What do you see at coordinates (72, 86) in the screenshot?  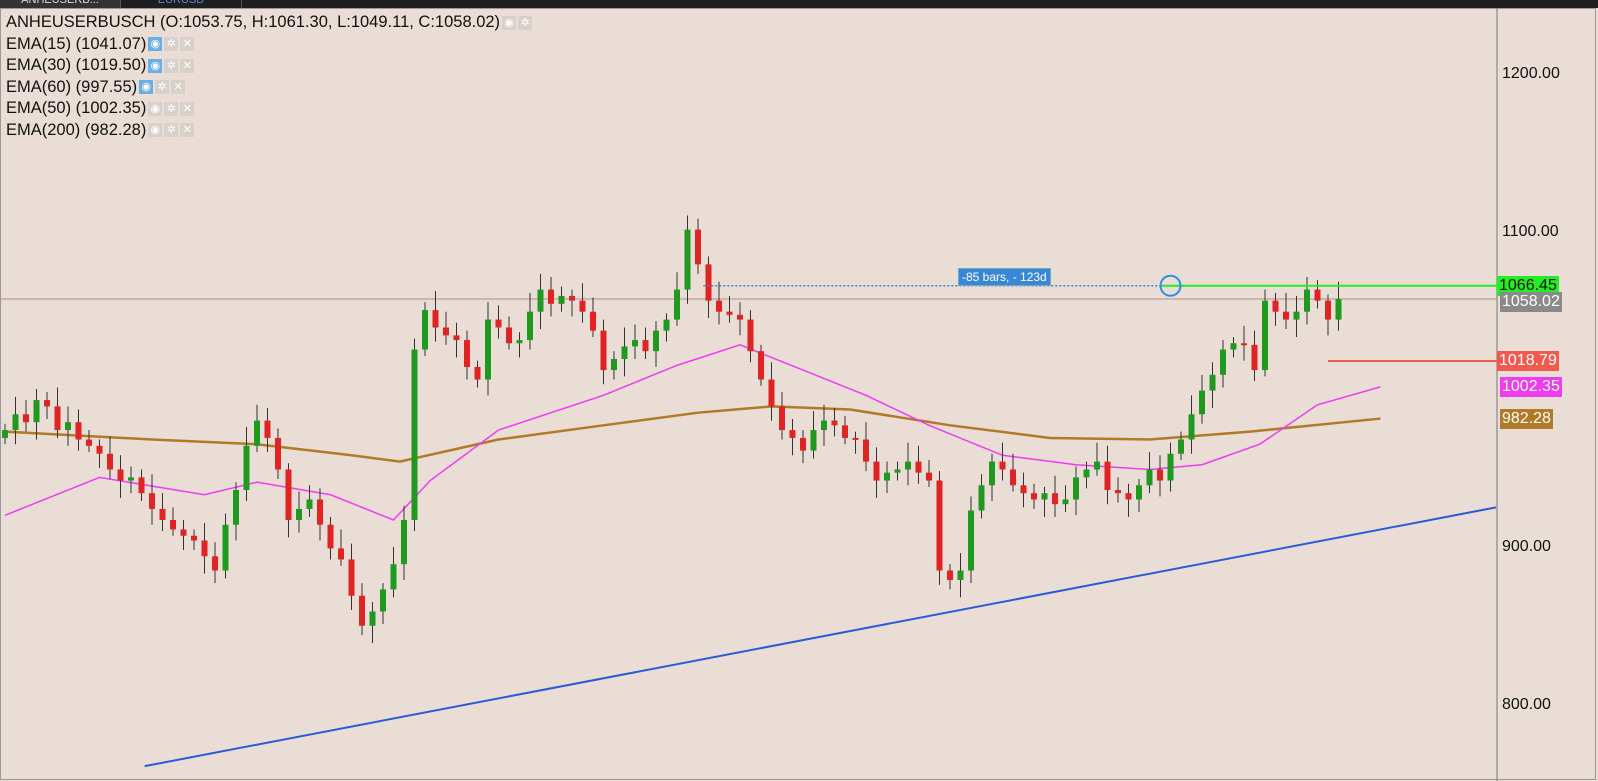 I see `indicator-label: EMA(60) (997.55)` at bounding box center [72, 86].